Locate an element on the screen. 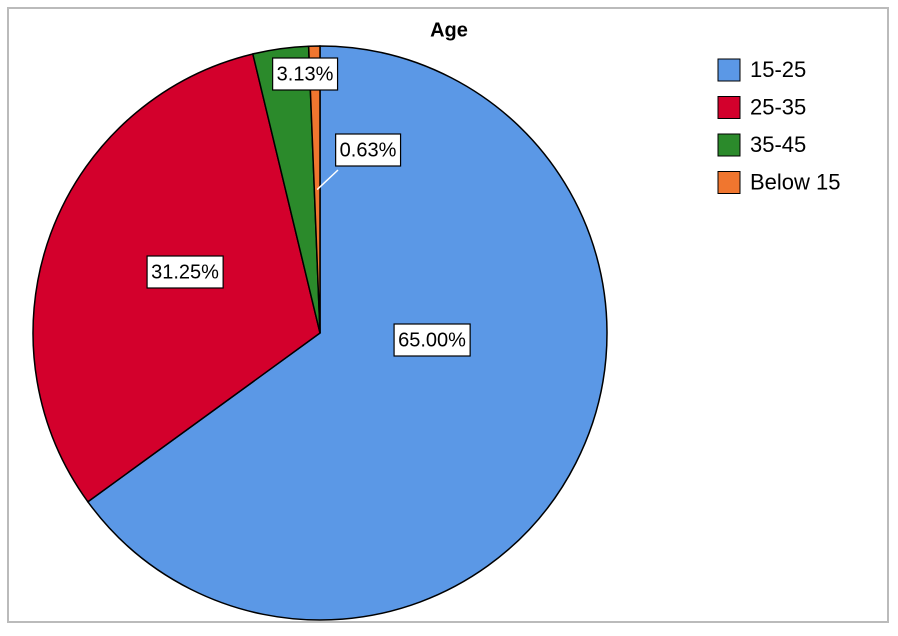 This screenshot has width=898, height=636. value-label-text: 3.13% is located at coordinates (305, 74).